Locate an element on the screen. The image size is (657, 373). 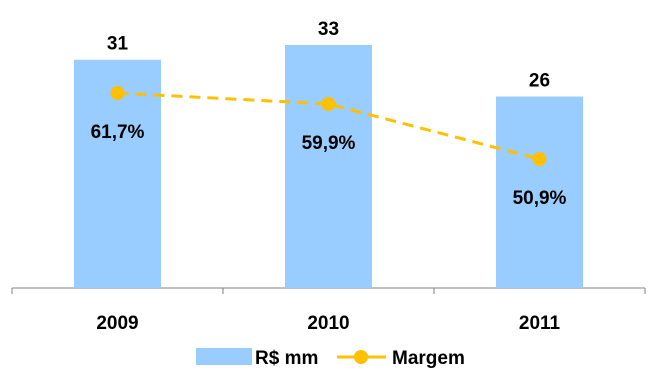
line-series is located at coordinates (328, 126).